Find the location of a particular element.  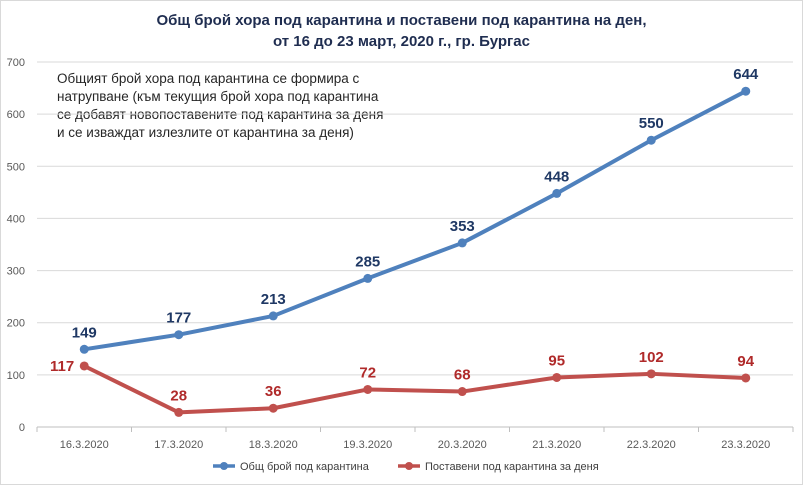

data-label: 213 is located at coordinates (273, 299).